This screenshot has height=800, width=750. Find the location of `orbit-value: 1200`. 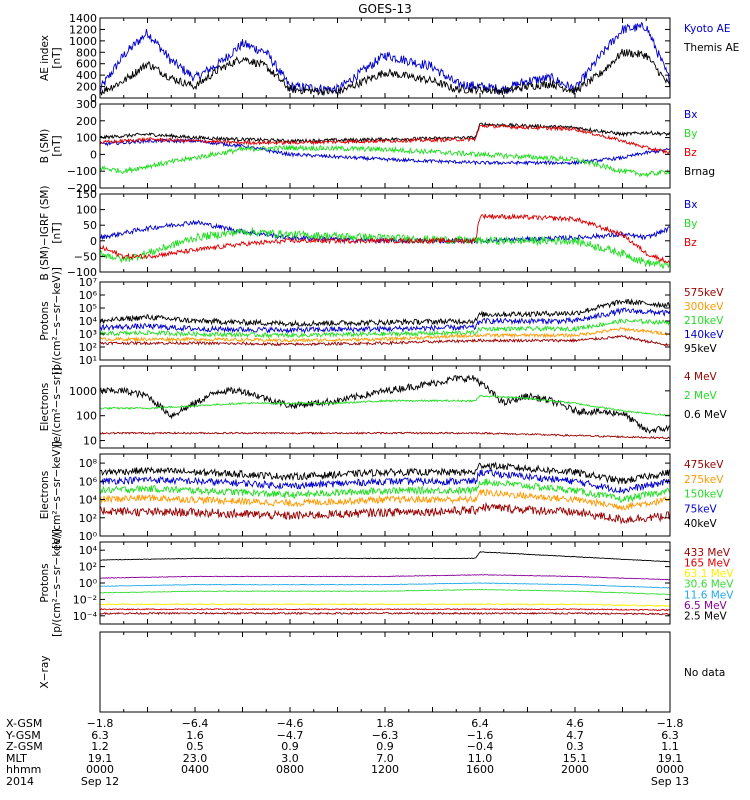

orbit-value: 1200 is located at coordinates (385, 769).